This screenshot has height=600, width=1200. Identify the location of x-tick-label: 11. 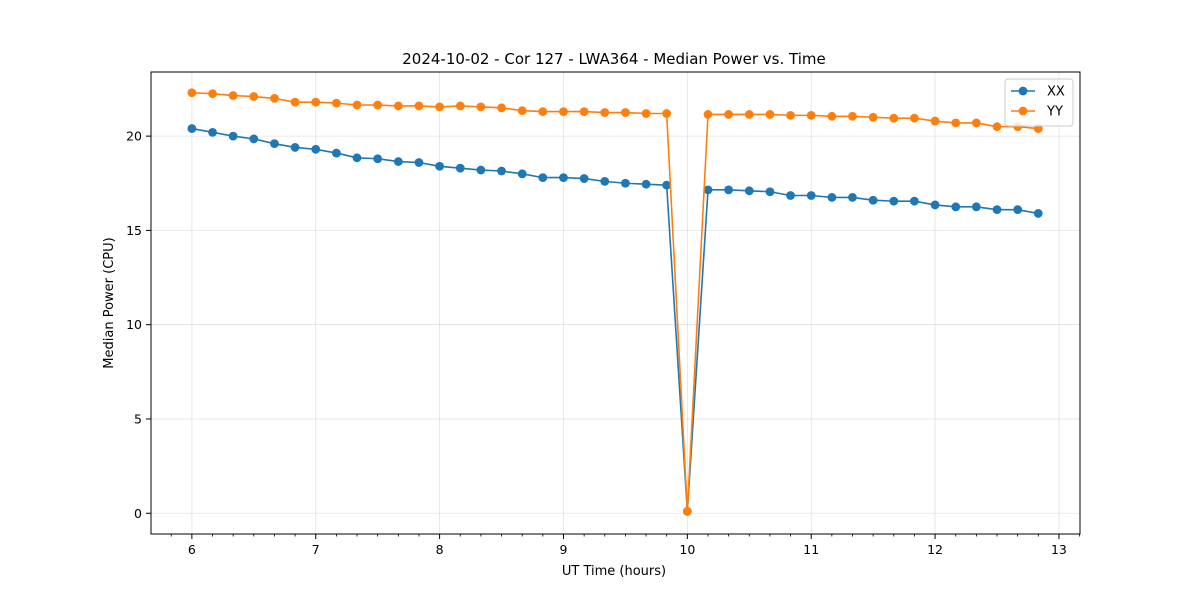
(811, 549).